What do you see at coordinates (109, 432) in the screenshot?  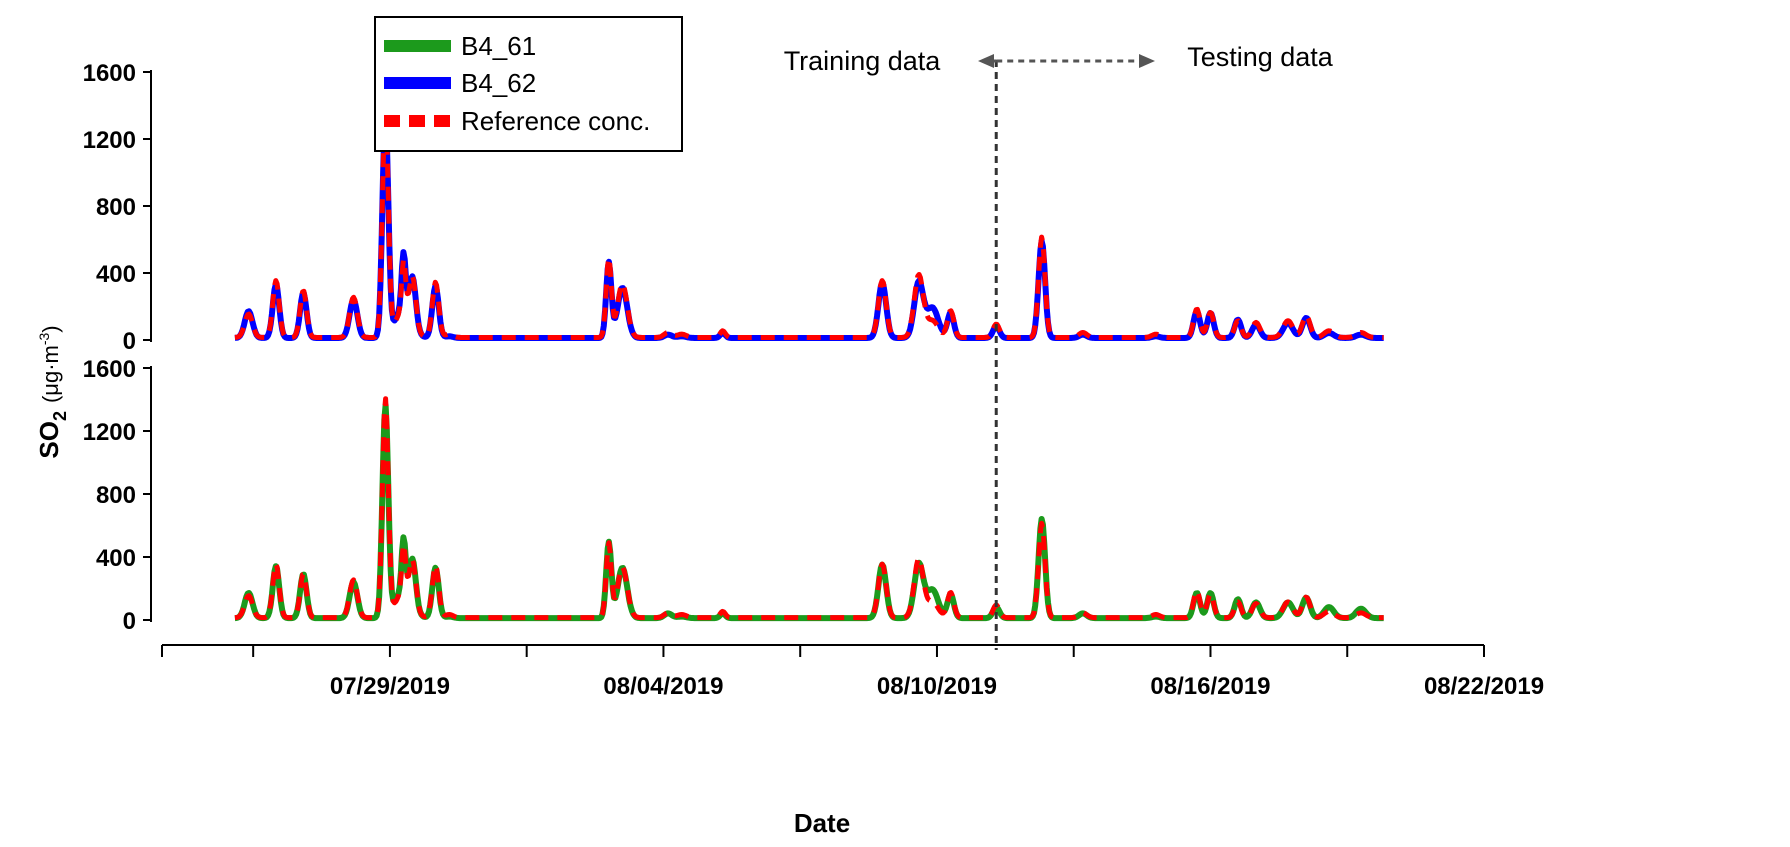 I see `y-tick-label-bottom: 1200` at bounding box center [109, 432].